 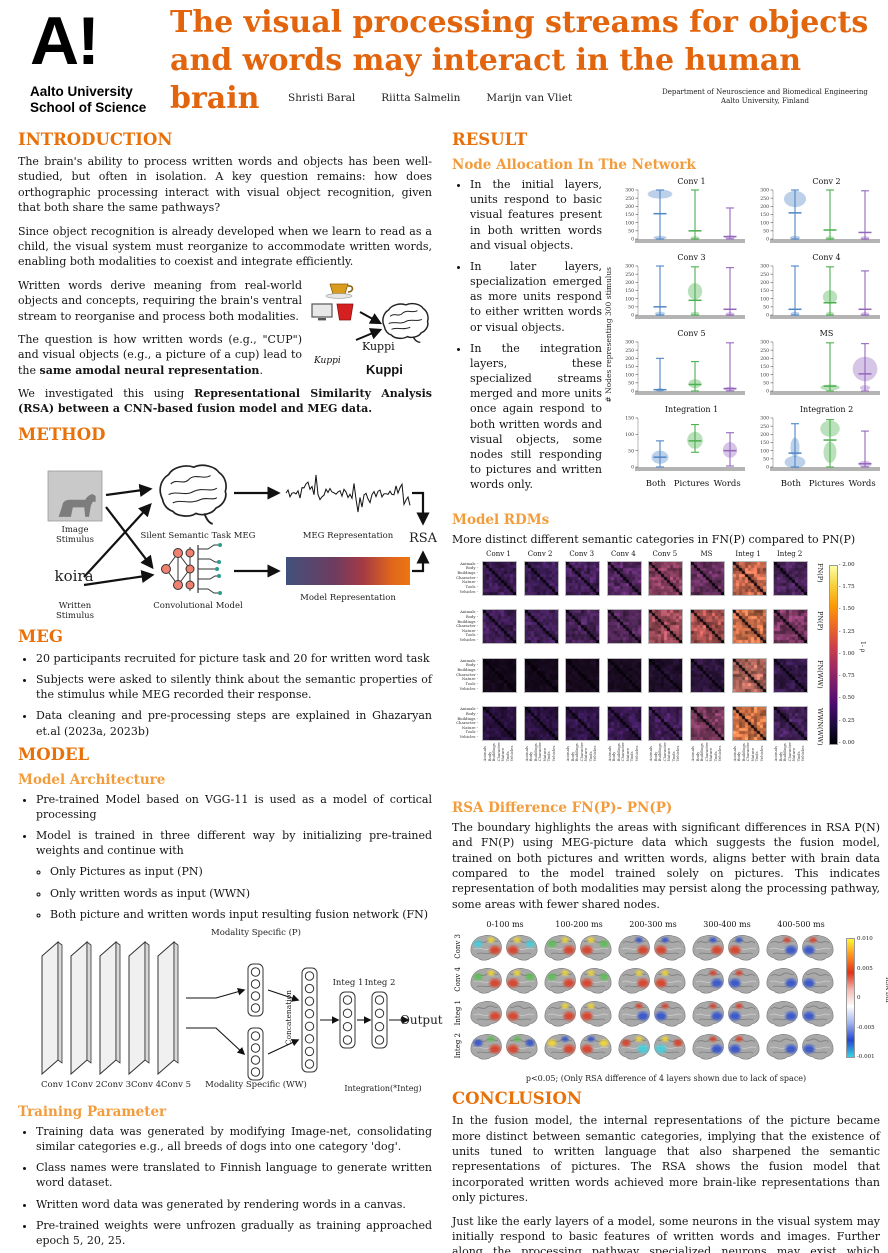 I want to click on brain-colorbar-tick: -0.005, so click(x=866, y=1027).